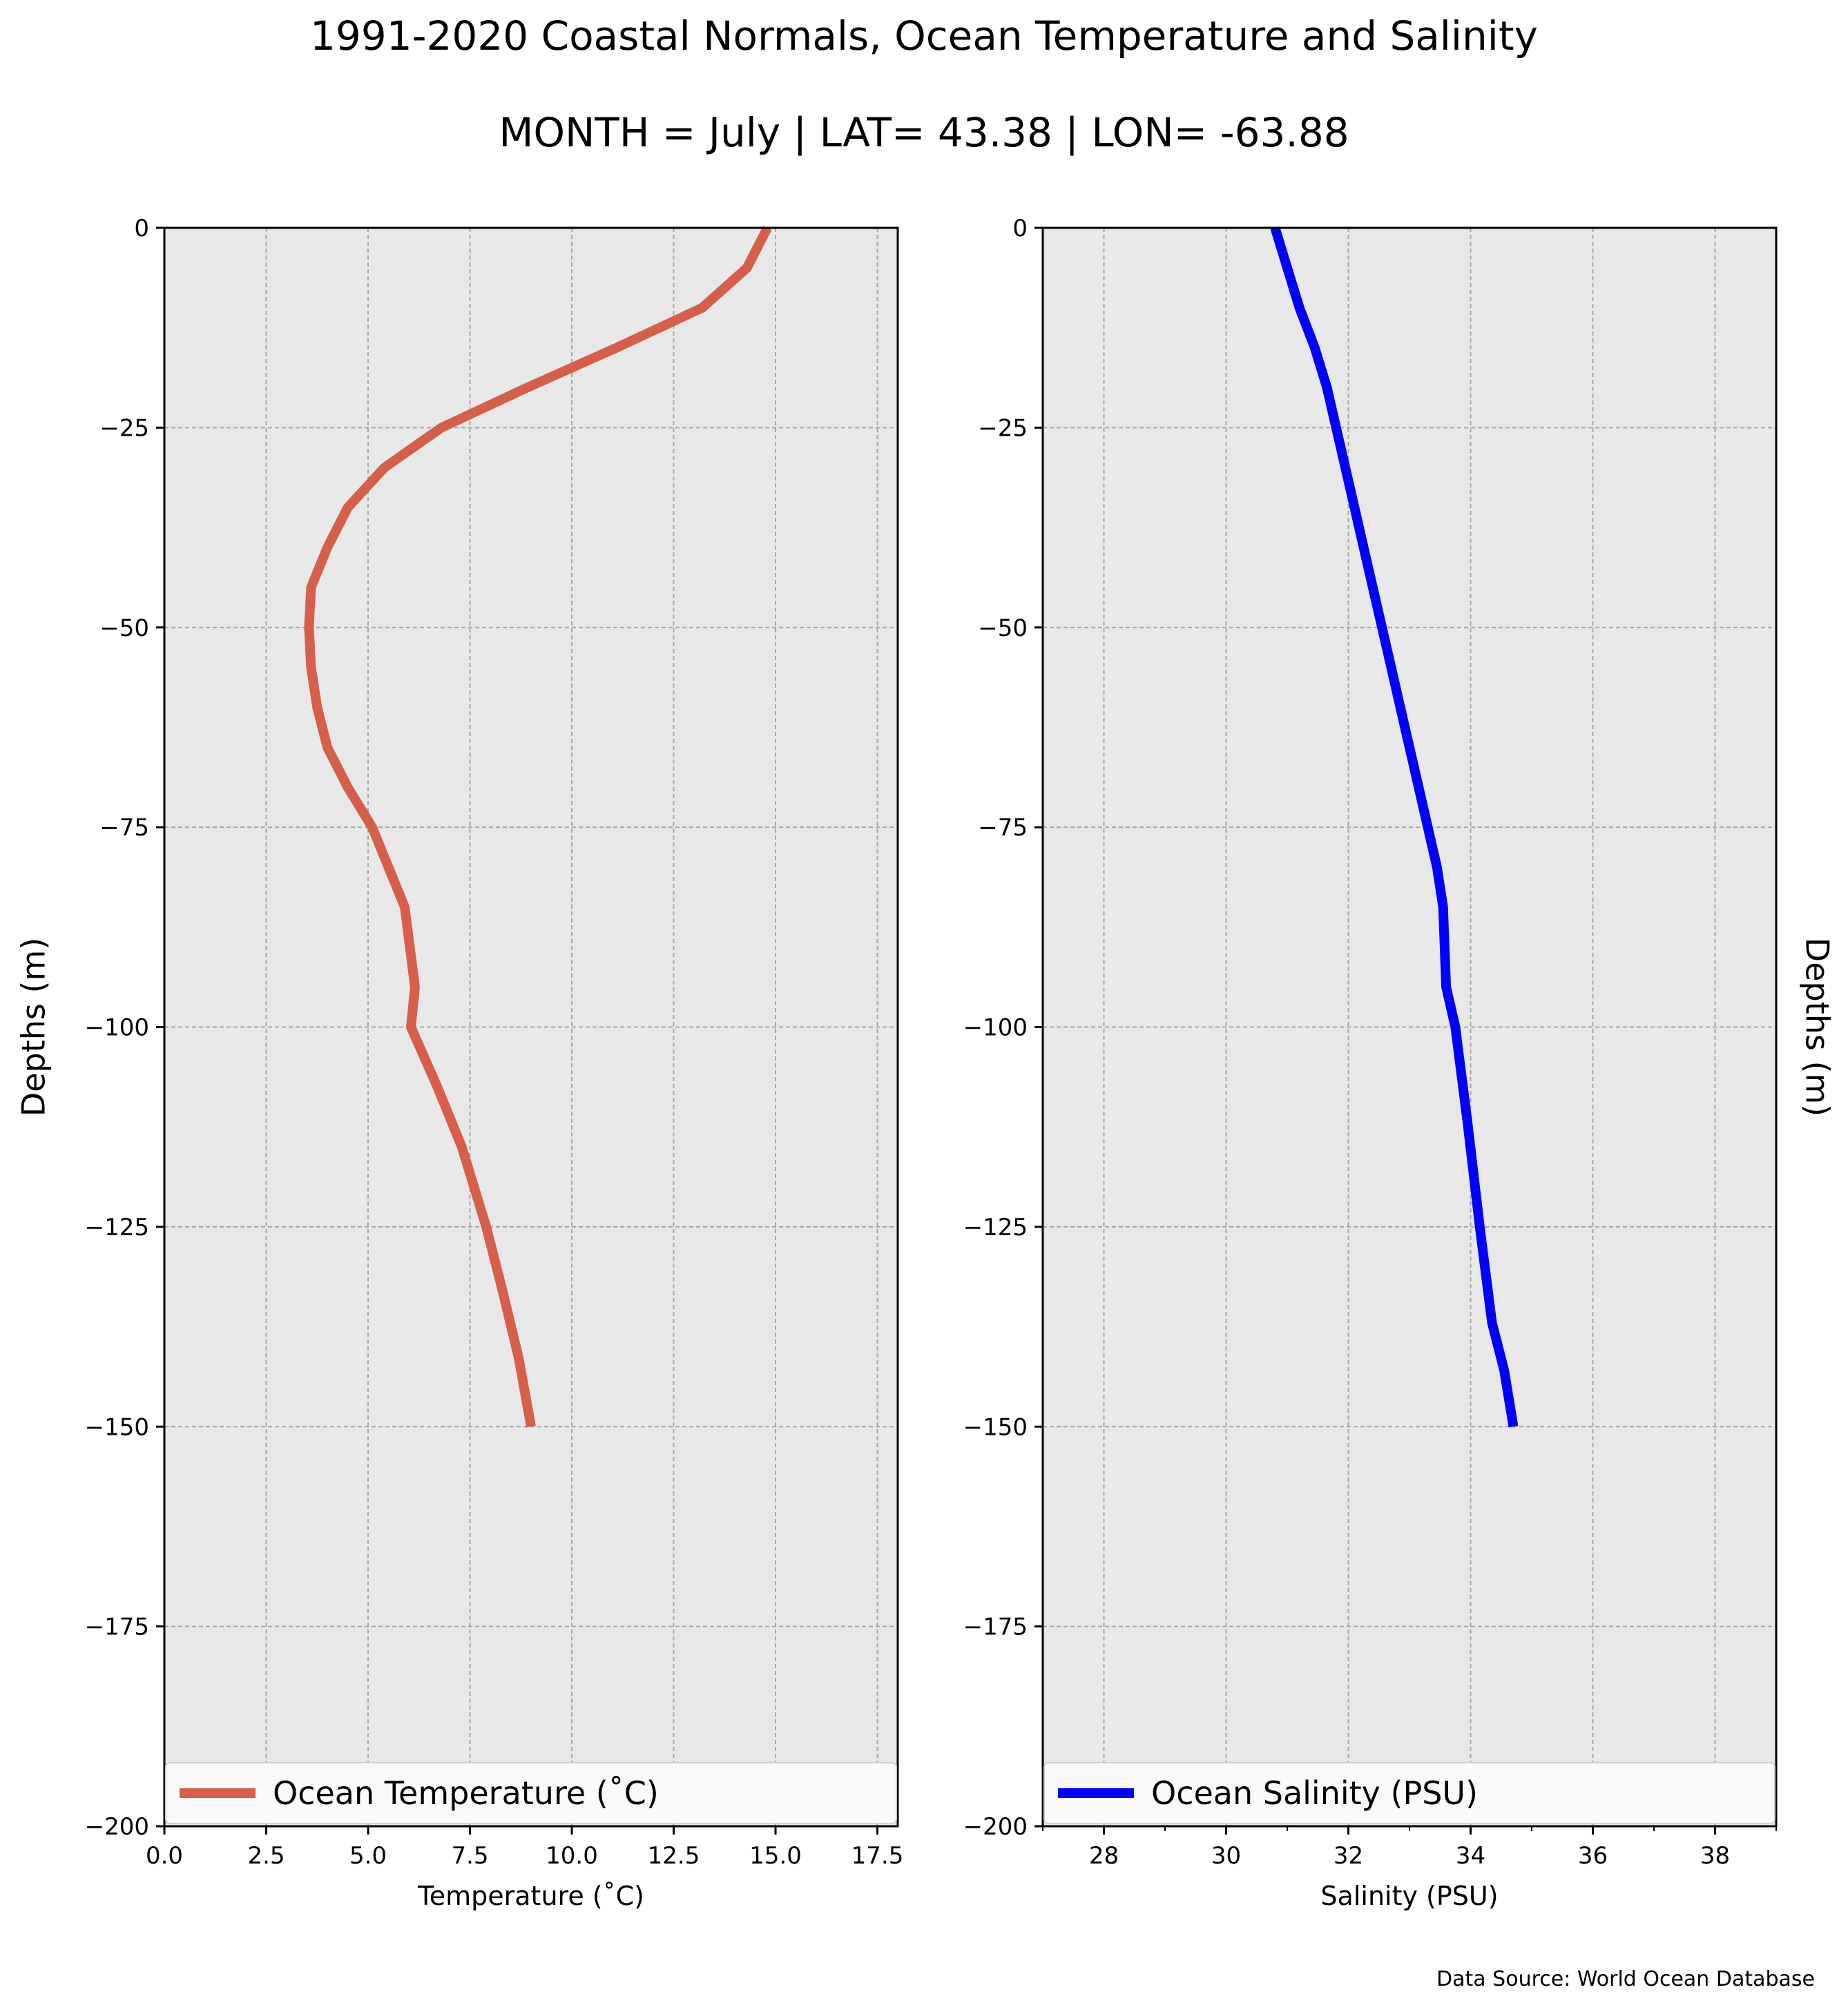 This screenshot has width=1848, height=2003. Describe the element at coordinates (572, 1856) in the screenshot. I see `temperature-x-tick-label: 10.0` at that location.